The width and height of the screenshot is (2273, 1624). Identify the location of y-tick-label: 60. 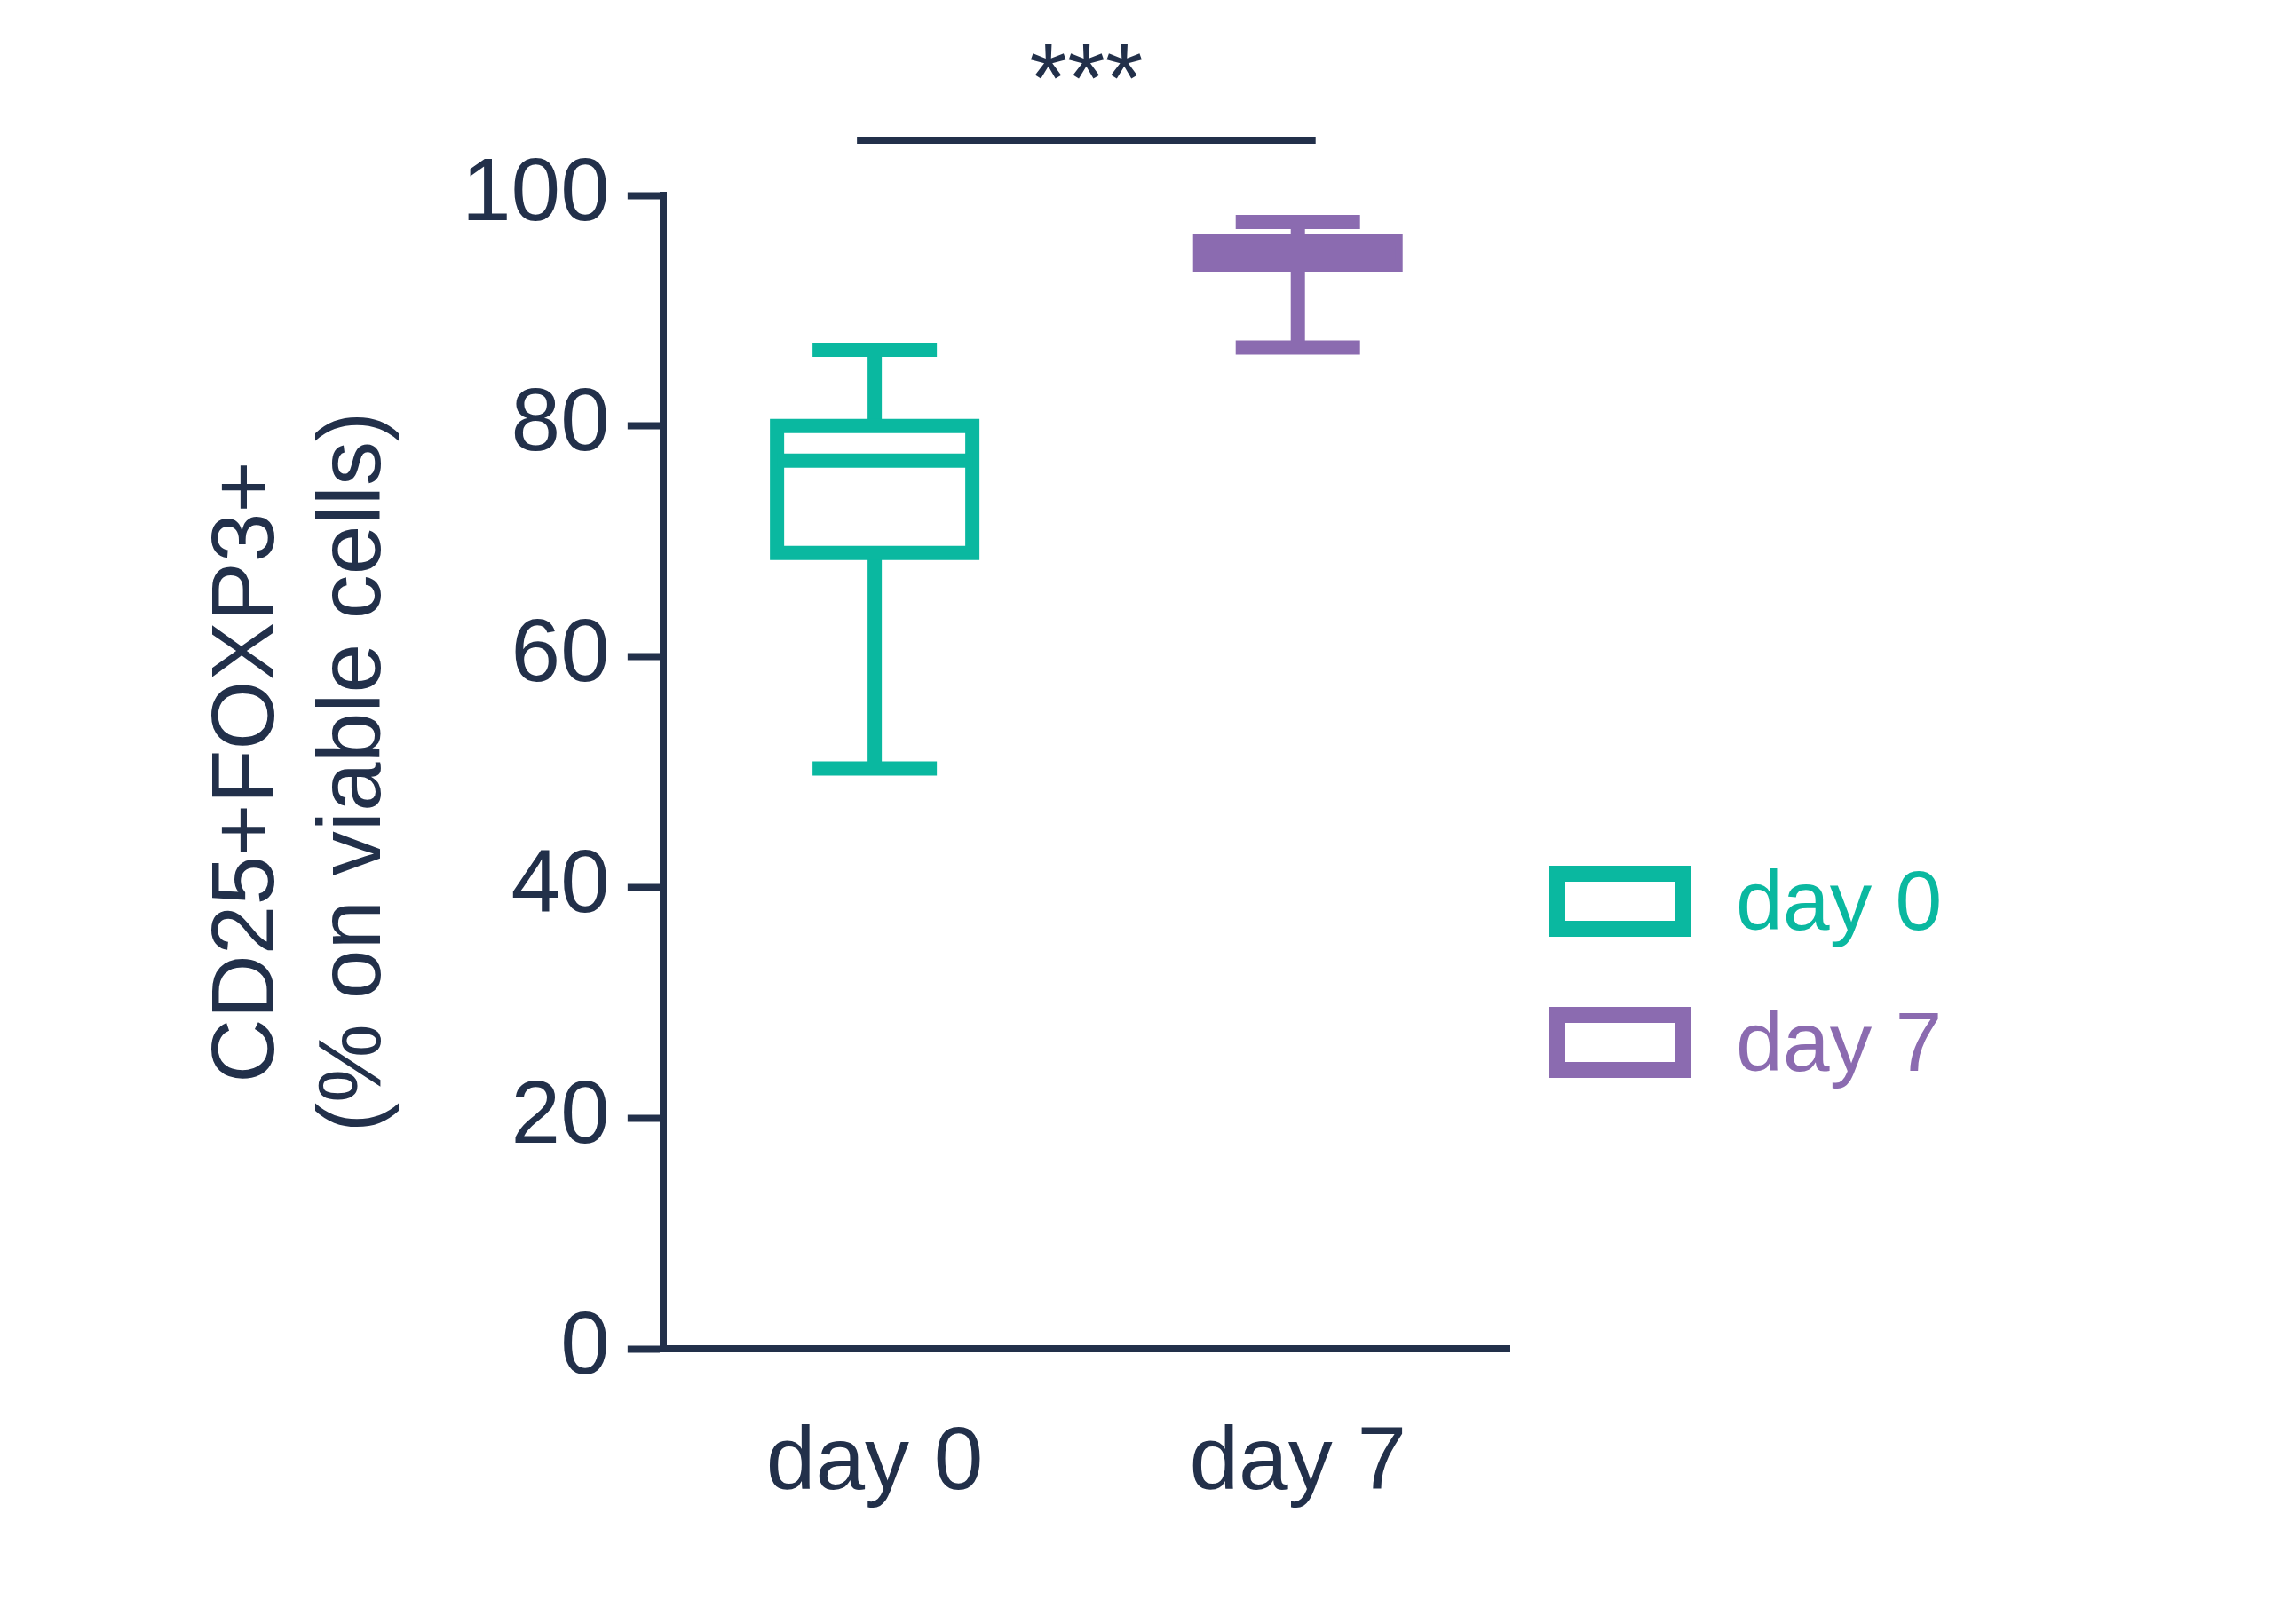
(561, 650).